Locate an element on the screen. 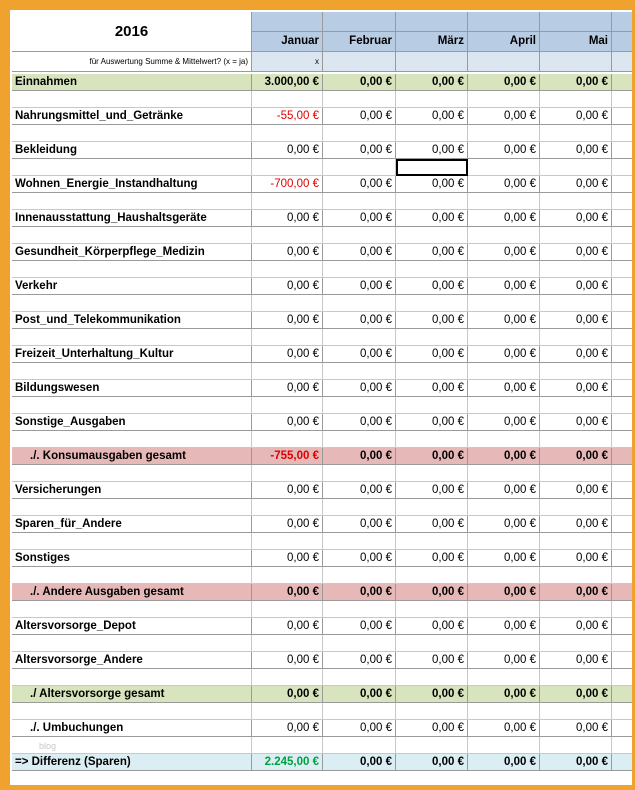 Image resolution: width=635 pixels, height=790 pixels. row-label: Sonstige_Ausgaben is located at coordinates (132, 422).